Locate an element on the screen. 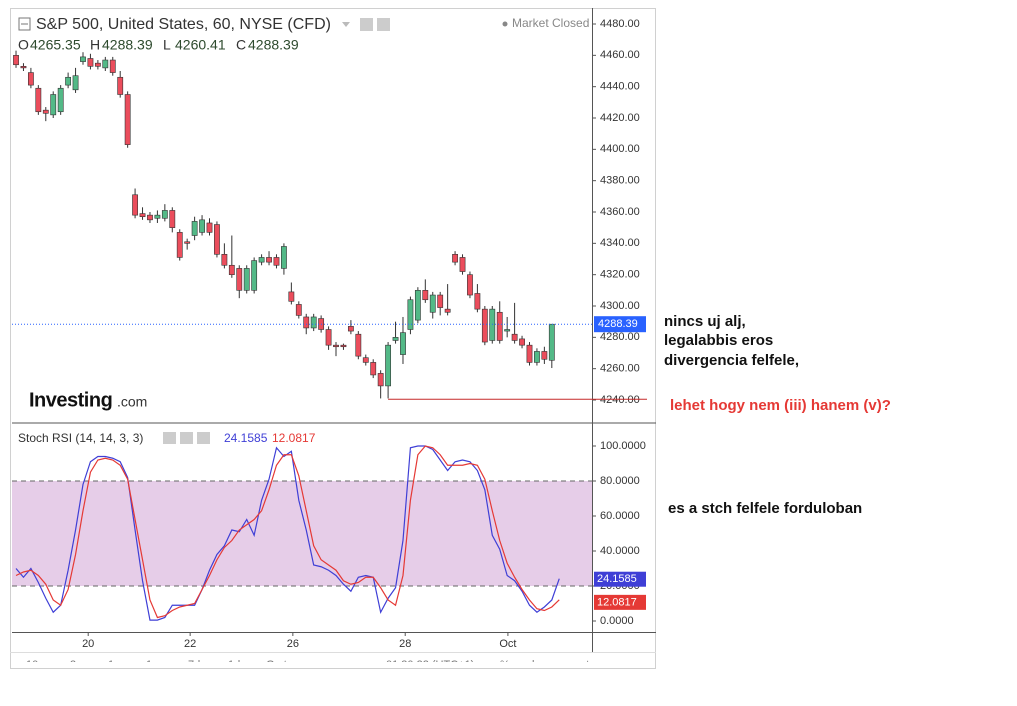 This screenshot has width=1017, height=706. ohlc-value: 4288.39 is located at coordinates (273, 45).